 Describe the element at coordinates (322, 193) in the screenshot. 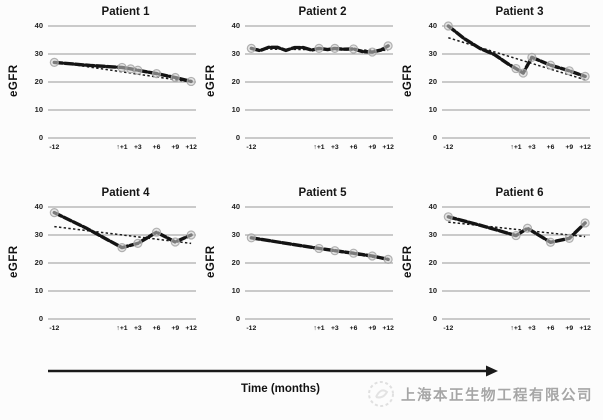

I see `chart-title: Patient 5` at that location.